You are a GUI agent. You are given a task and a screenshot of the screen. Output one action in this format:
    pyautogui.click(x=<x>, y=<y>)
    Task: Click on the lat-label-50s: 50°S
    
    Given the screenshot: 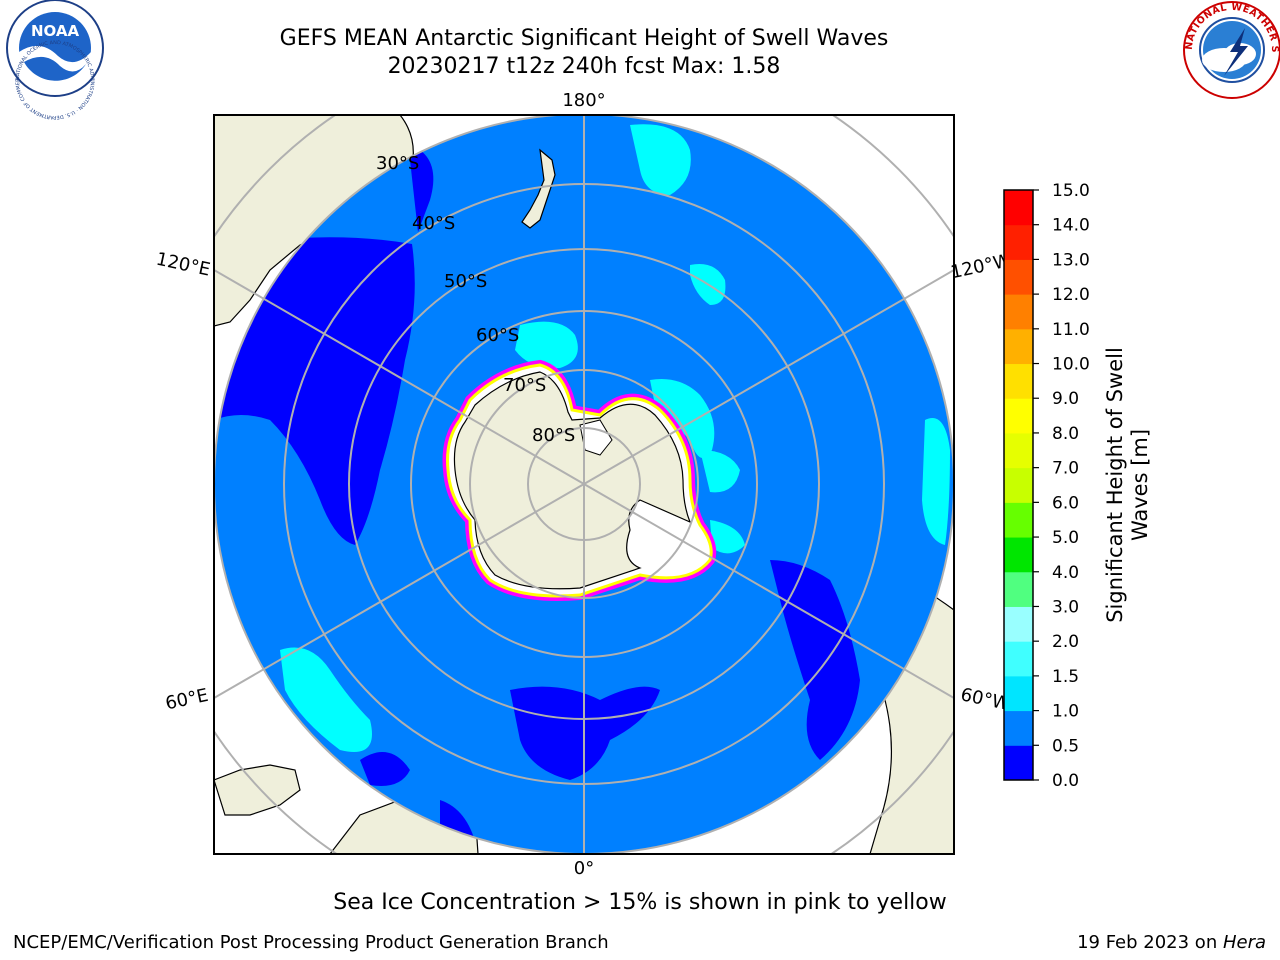 What is the action you would take?
    pyautogui.click(x=465, y=281)
    